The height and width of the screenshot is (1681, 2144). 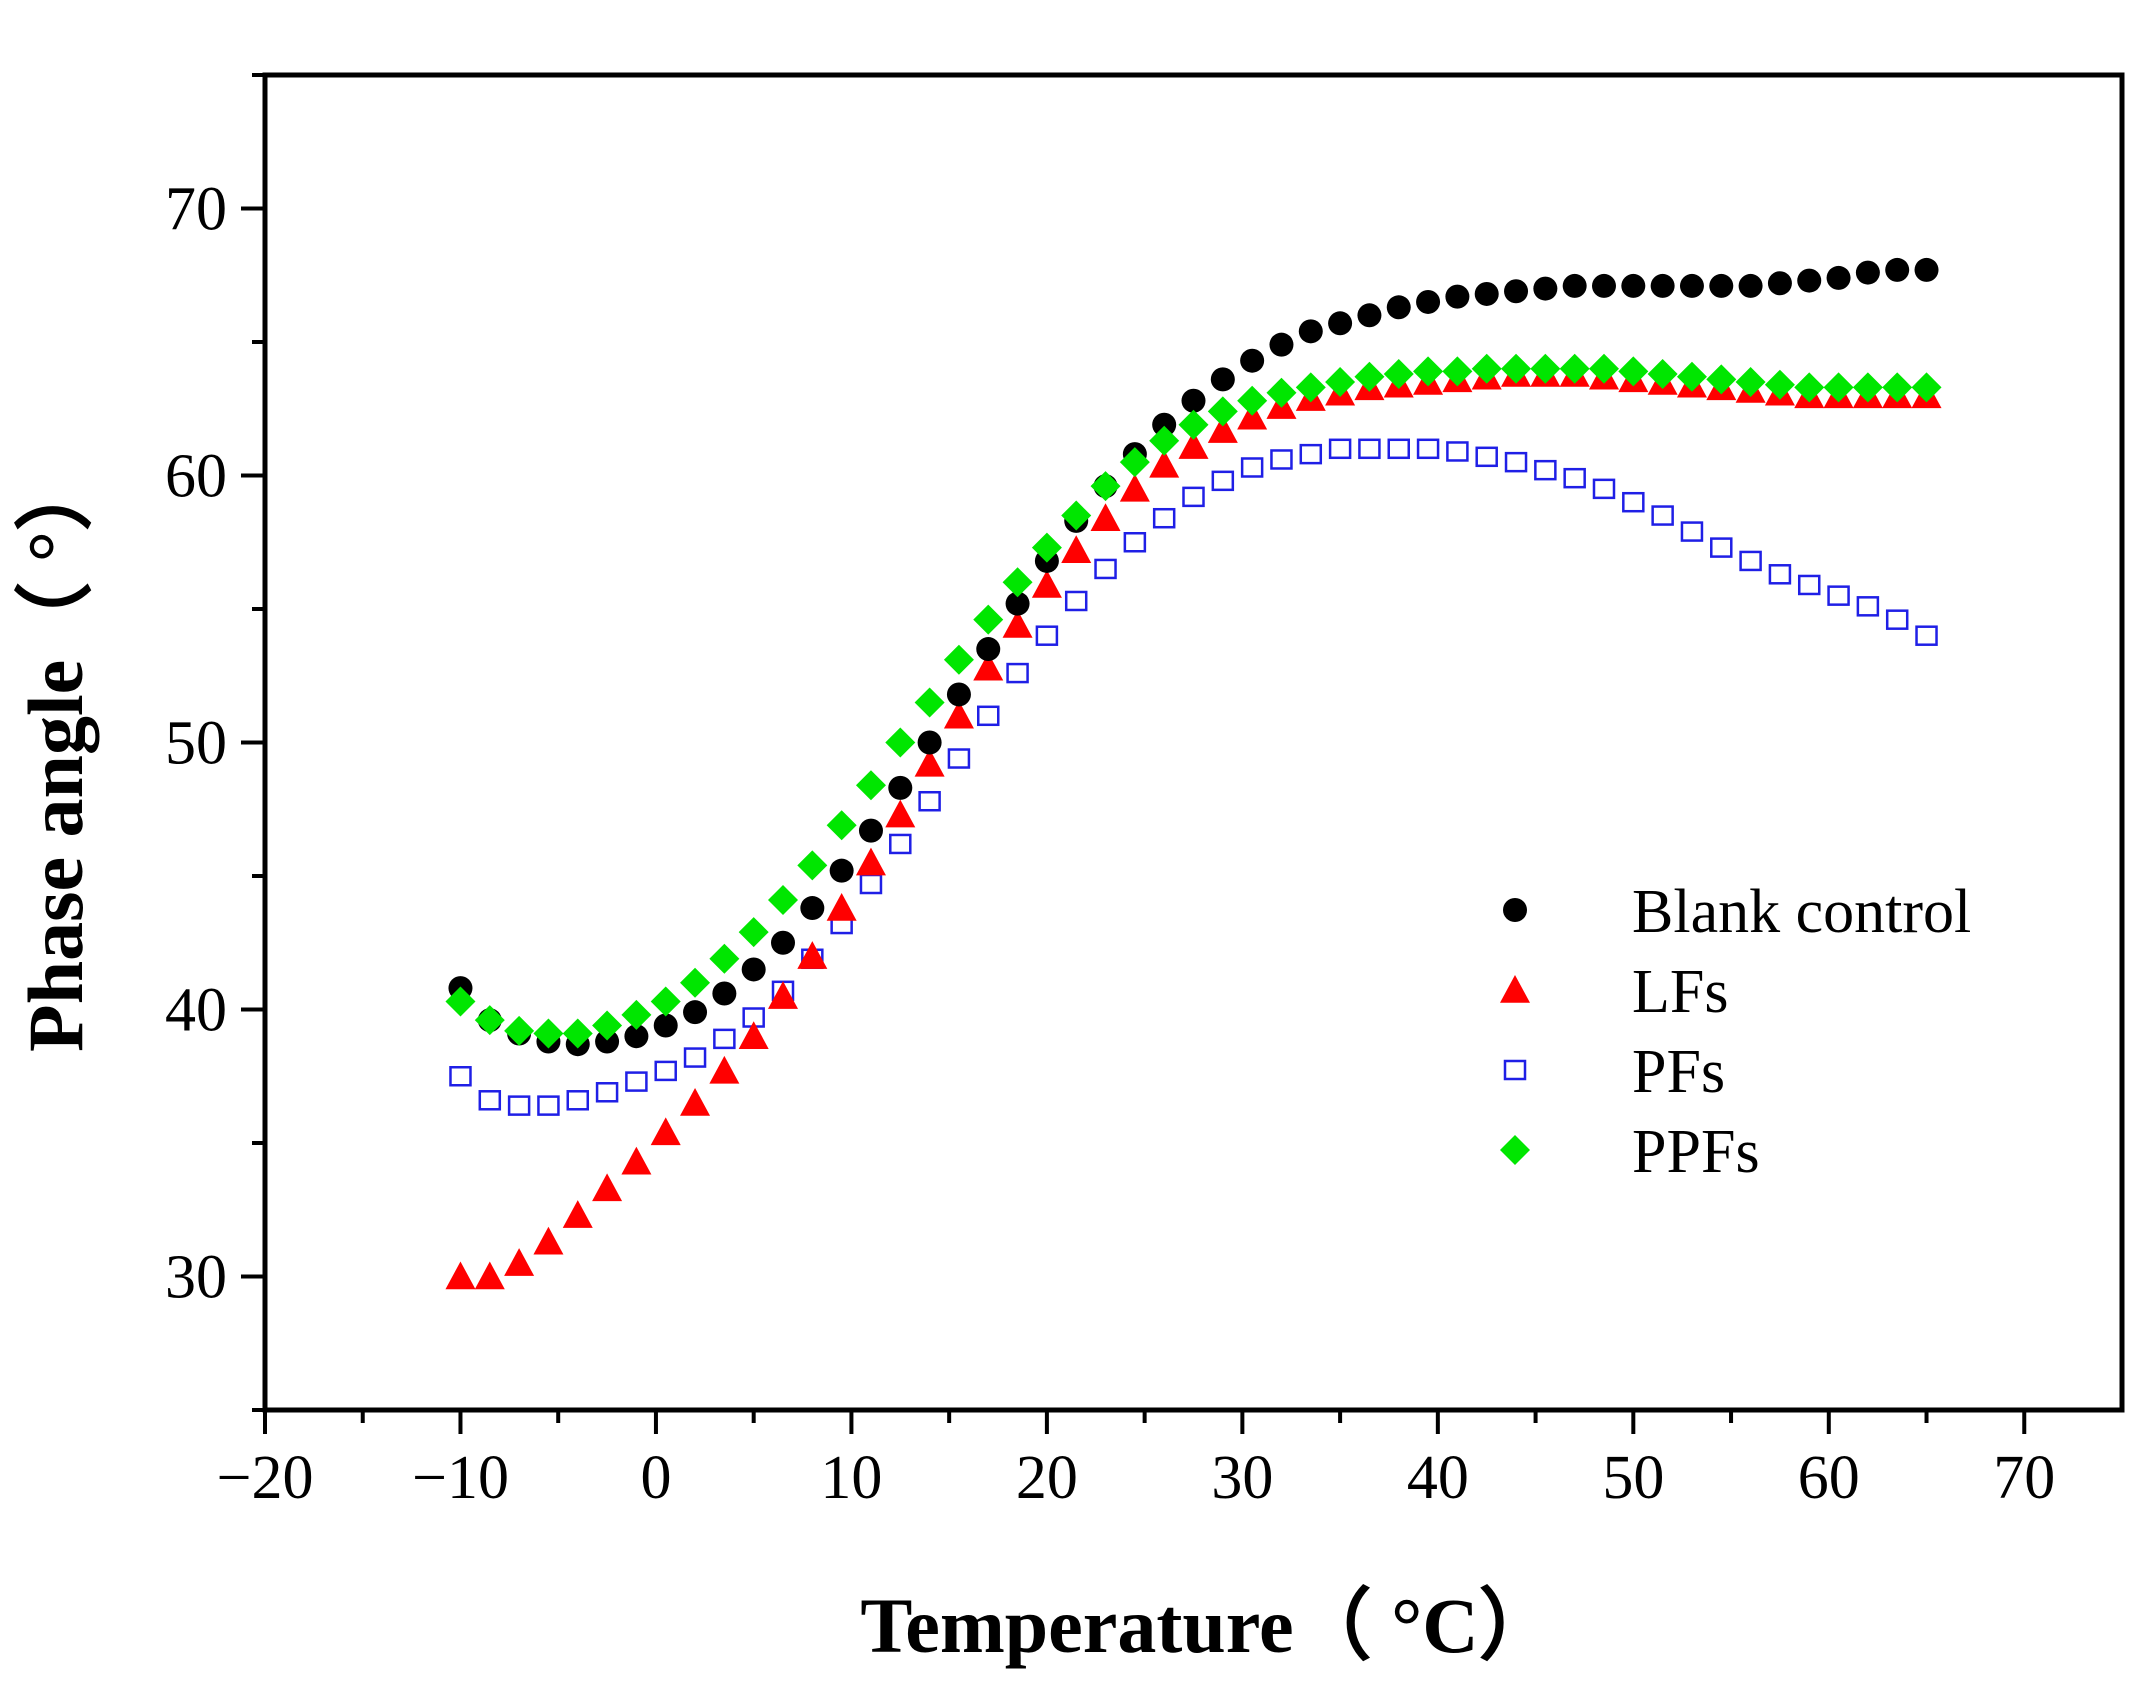 I want to click on legend-item-ppfs: PPFs, so click(x=1630, y=1152).